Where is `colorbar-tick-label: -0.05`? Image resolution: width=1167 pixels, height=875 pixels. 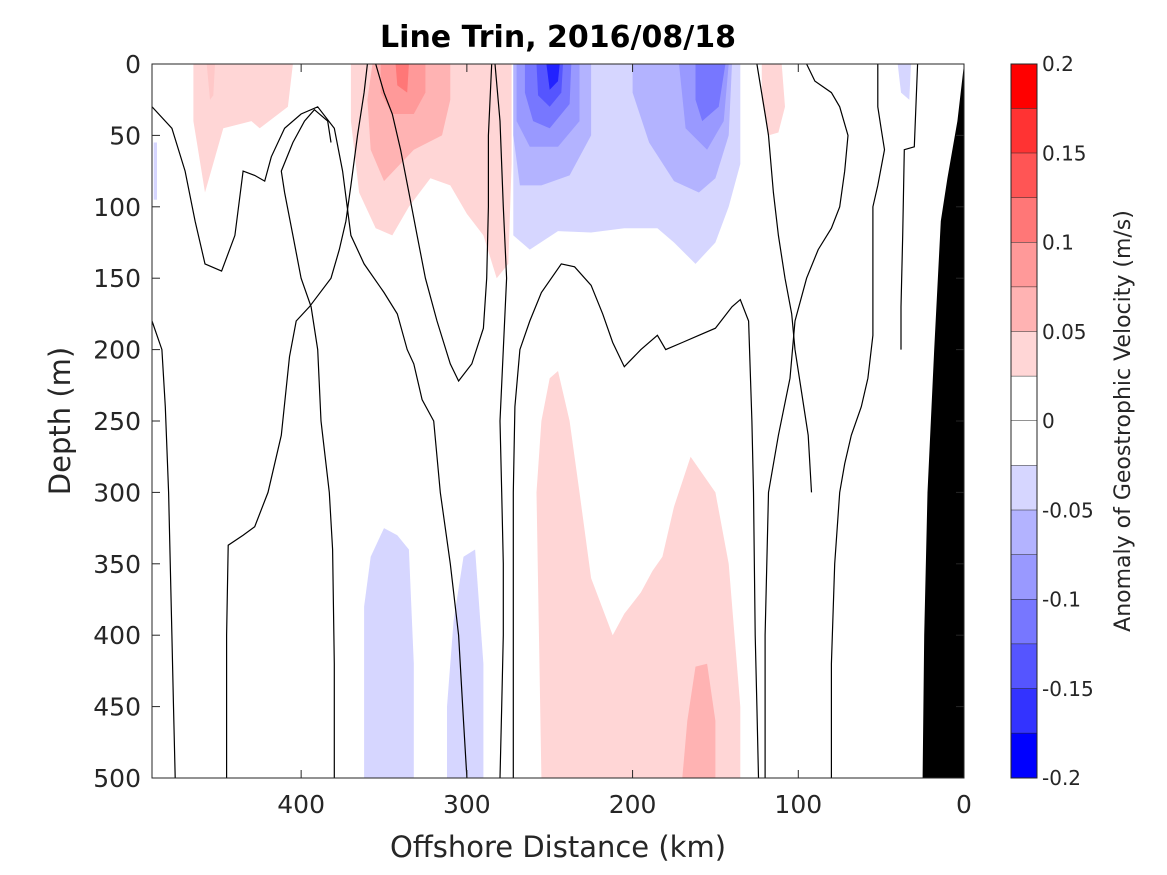 colorbar-tick-label: -0.05 is located at coordinates (1068, 510).